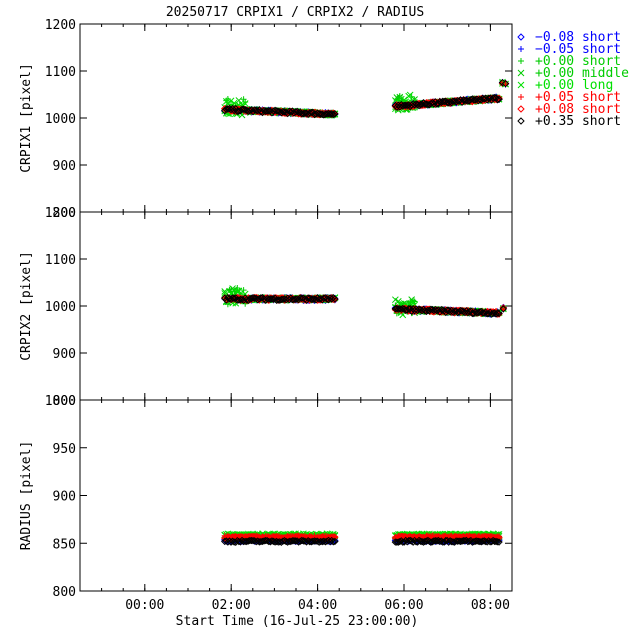  What do you see at coordinates (403, 605) in the screenshot?
I see `x-tick-label: 06:00` at bounding box center [403, 605].